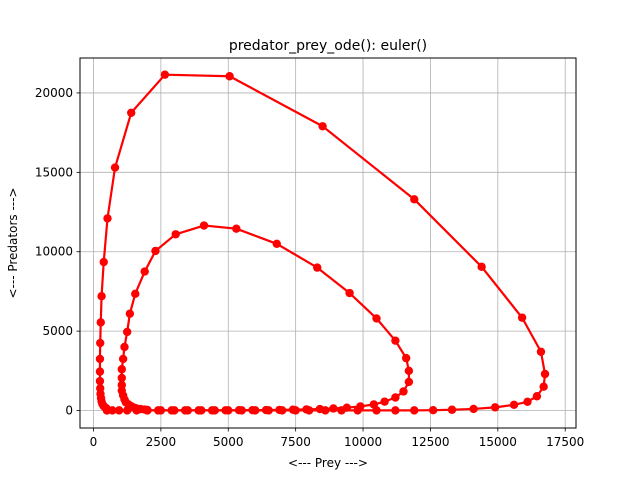 The width and height of the screenshot is (640, 480). I want to click on x-tick-label: 15000, so click(498, 442).